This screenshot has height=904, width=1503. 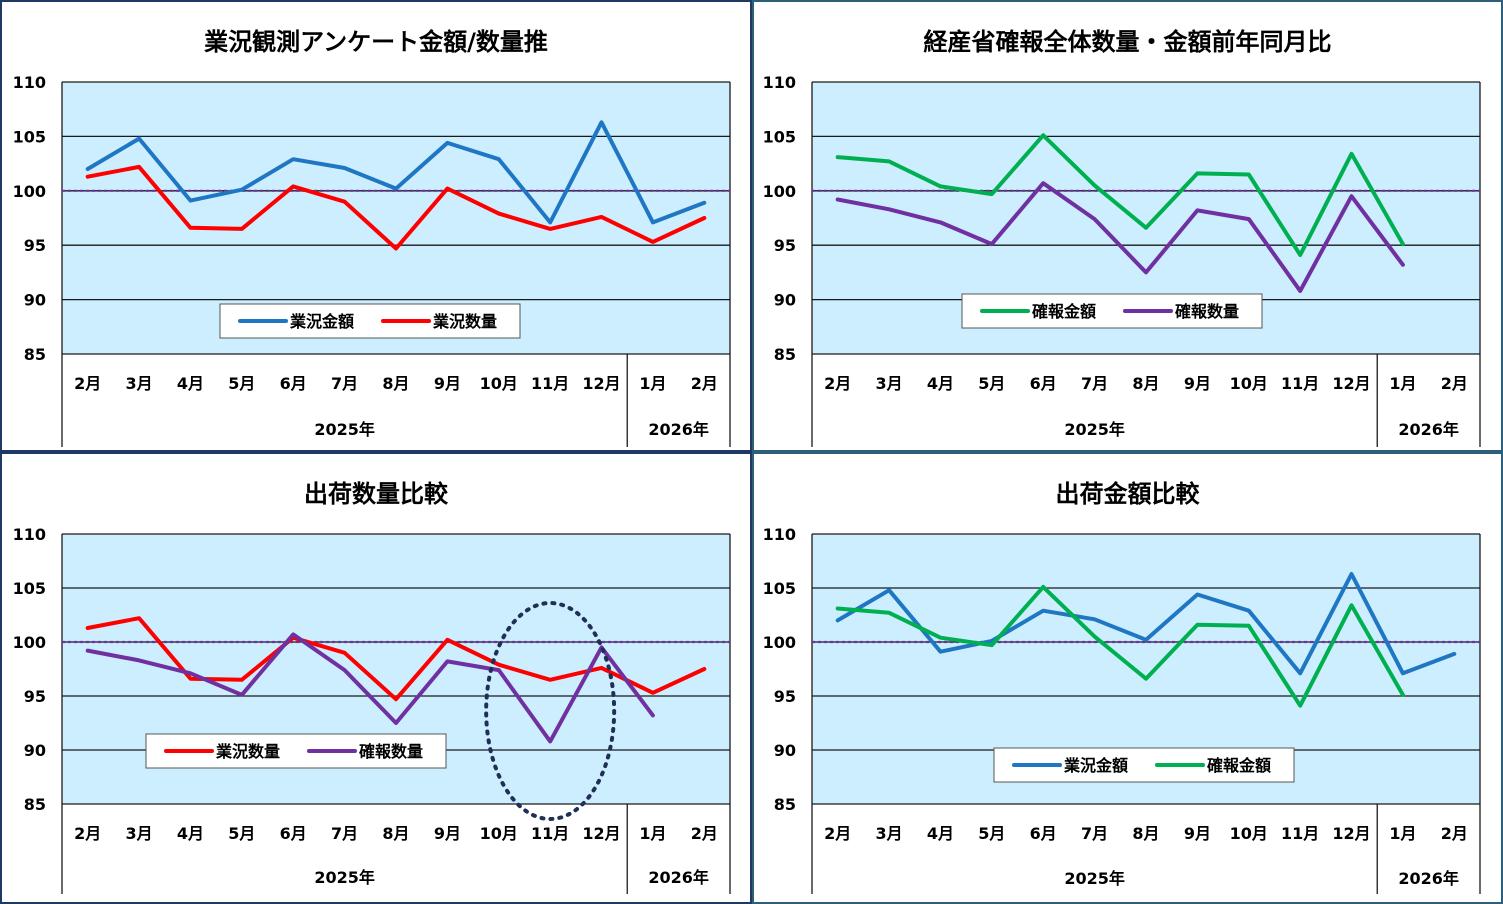 What do you see at coordinates (321, 321) in the screenshot?
I see `legend-label: 業況金額` at bounding box center [321, 321].